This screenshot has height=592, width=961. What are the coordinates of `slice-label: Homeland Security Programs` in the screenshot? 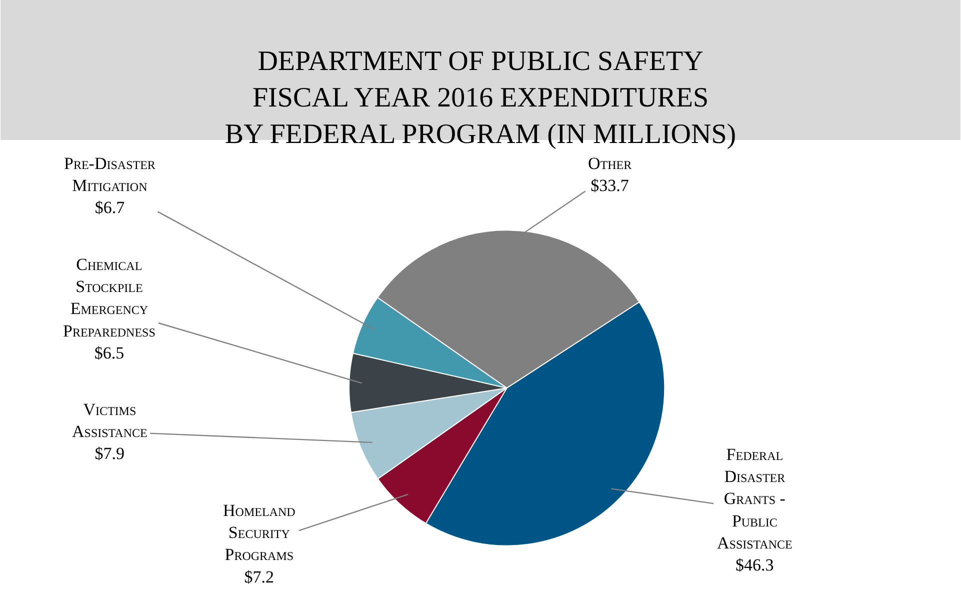 It's located at (259, 532).